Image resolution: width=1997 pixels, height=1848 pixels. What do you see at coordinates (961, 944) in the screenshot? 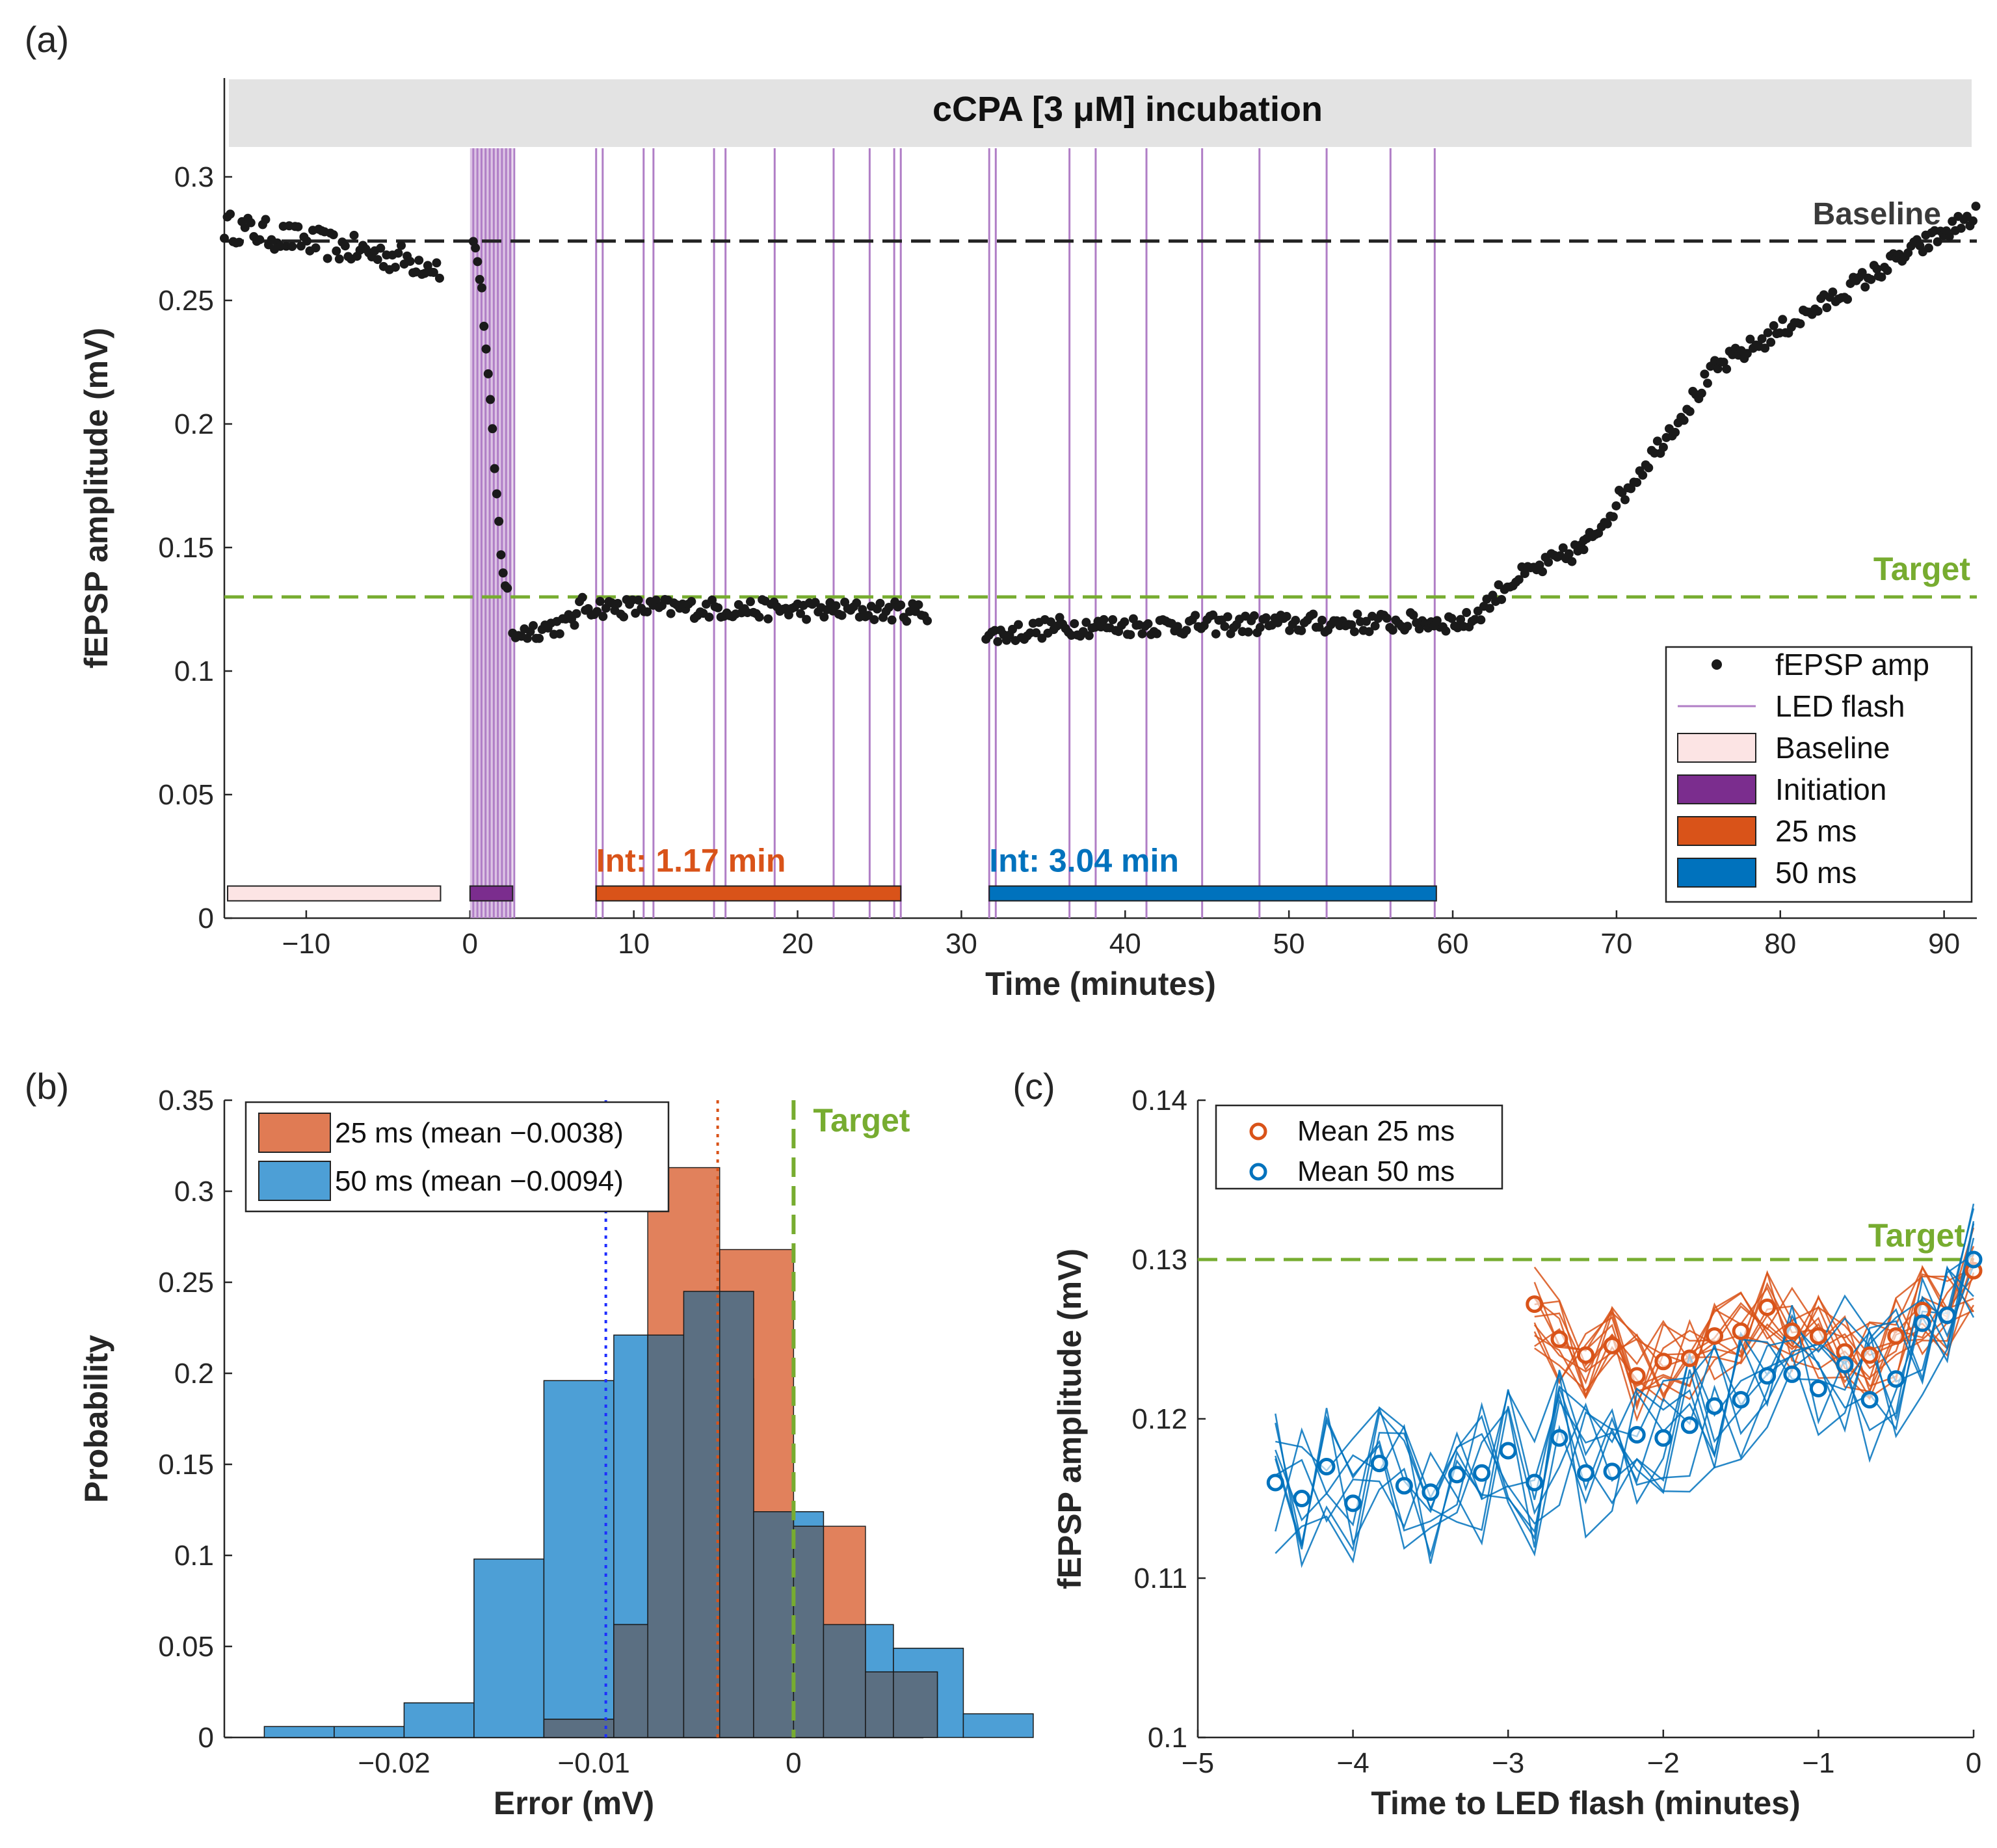
I see `panel-a-x-tick-label: 30` at bounding box center [961, 944].